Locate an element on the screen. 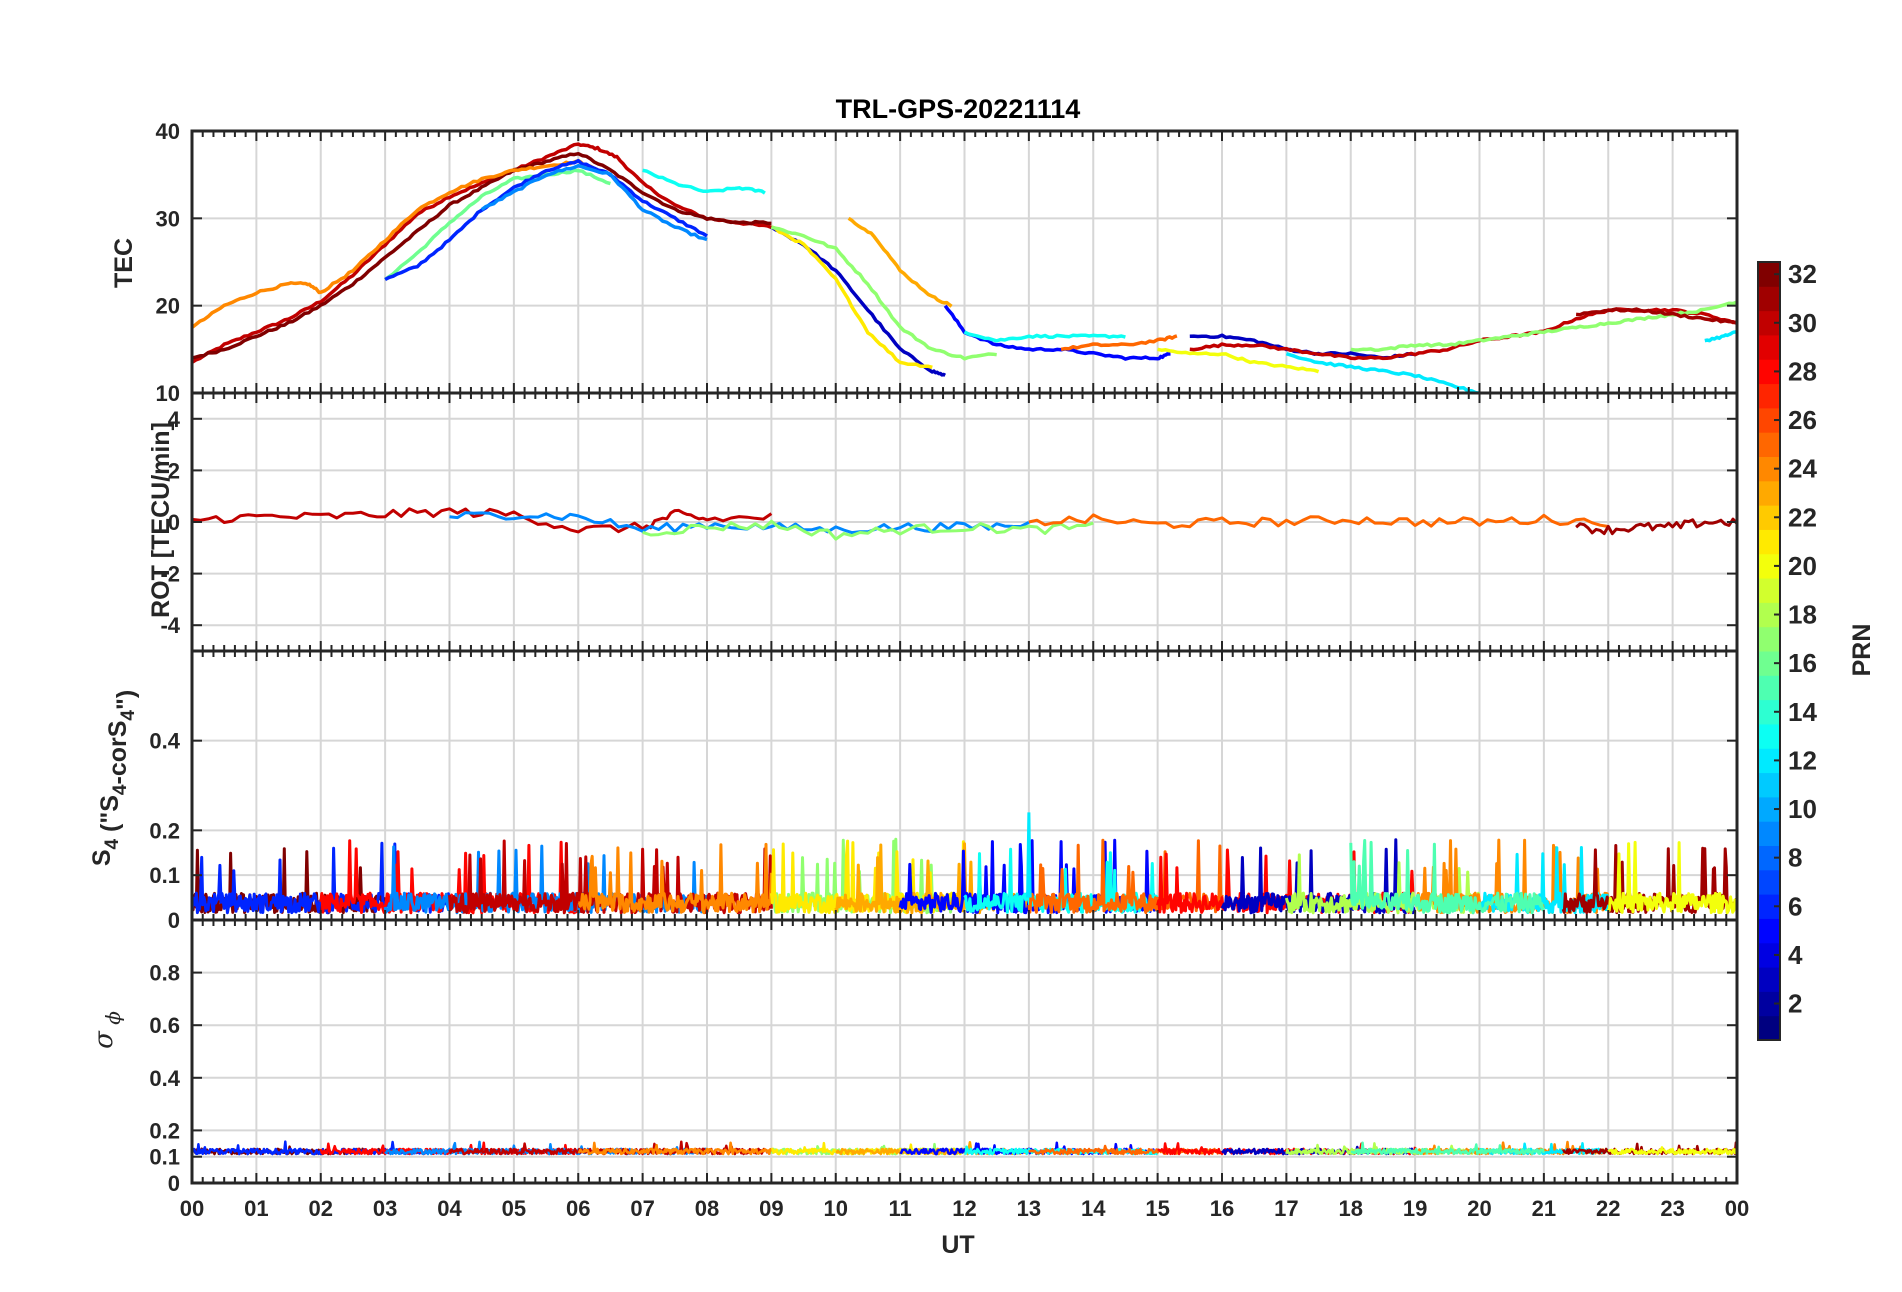 This screenshot has height=1292, width=1902. x-tick-label: 18 is located at coordinates (1351, 1208).